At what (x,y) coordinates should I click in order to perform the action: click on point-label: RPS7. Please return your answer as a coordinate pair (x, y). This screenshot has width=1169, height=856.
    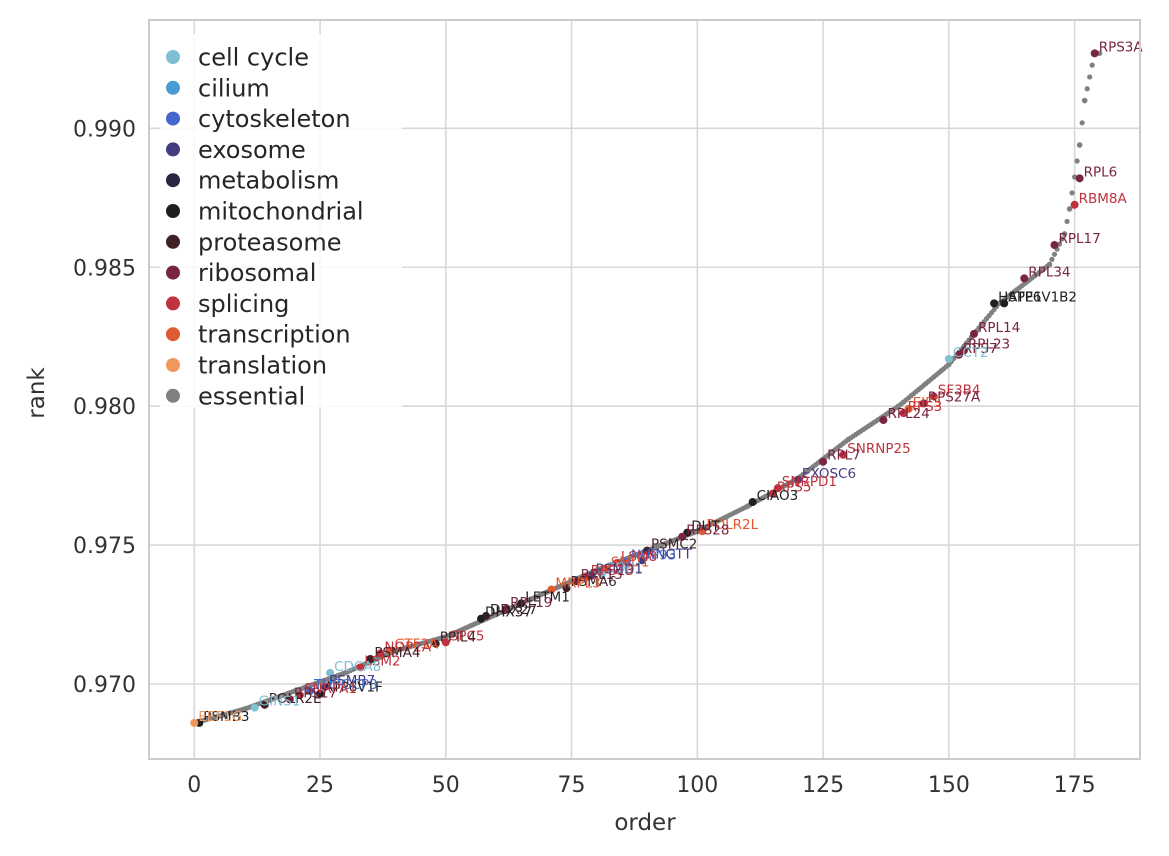
    Looking at the image, I should click on (980, 349).